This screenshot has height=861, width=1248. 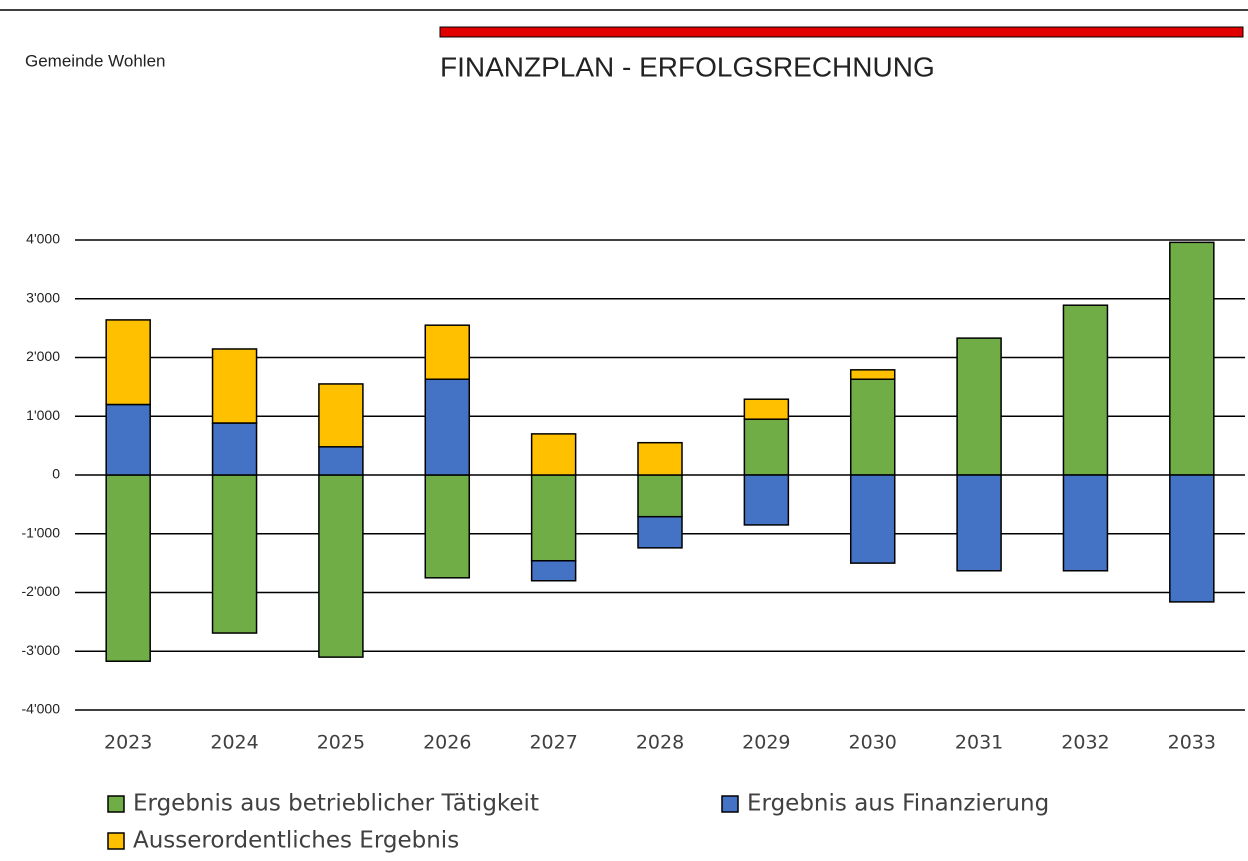 What do you see at coordinates (898, 804) in the screenshot?
I see `legend-label: Ergebnis aus Finanzierung` at bounding box center [898, 804].